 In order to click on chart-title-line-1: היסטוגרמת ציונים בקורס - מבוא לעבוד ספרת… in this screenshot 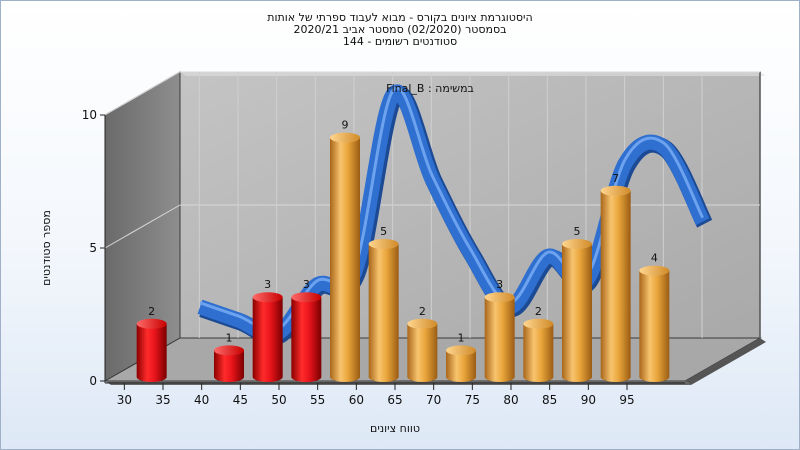, I will do `click(400, 17)`.